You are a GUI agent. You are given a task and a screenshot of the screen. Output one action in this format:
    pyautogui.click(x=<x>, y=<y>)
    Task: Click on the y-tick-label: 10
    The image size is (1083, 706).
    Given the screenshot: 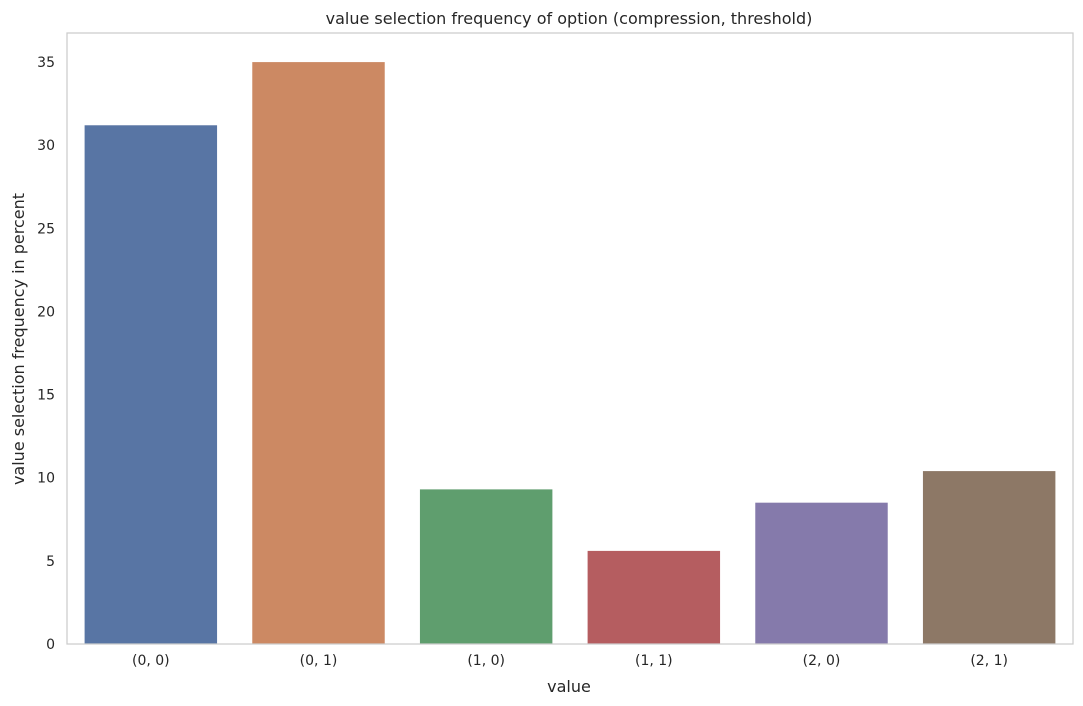 What is the action you would take?
    pyautogui.click(x=46, y=479)
    